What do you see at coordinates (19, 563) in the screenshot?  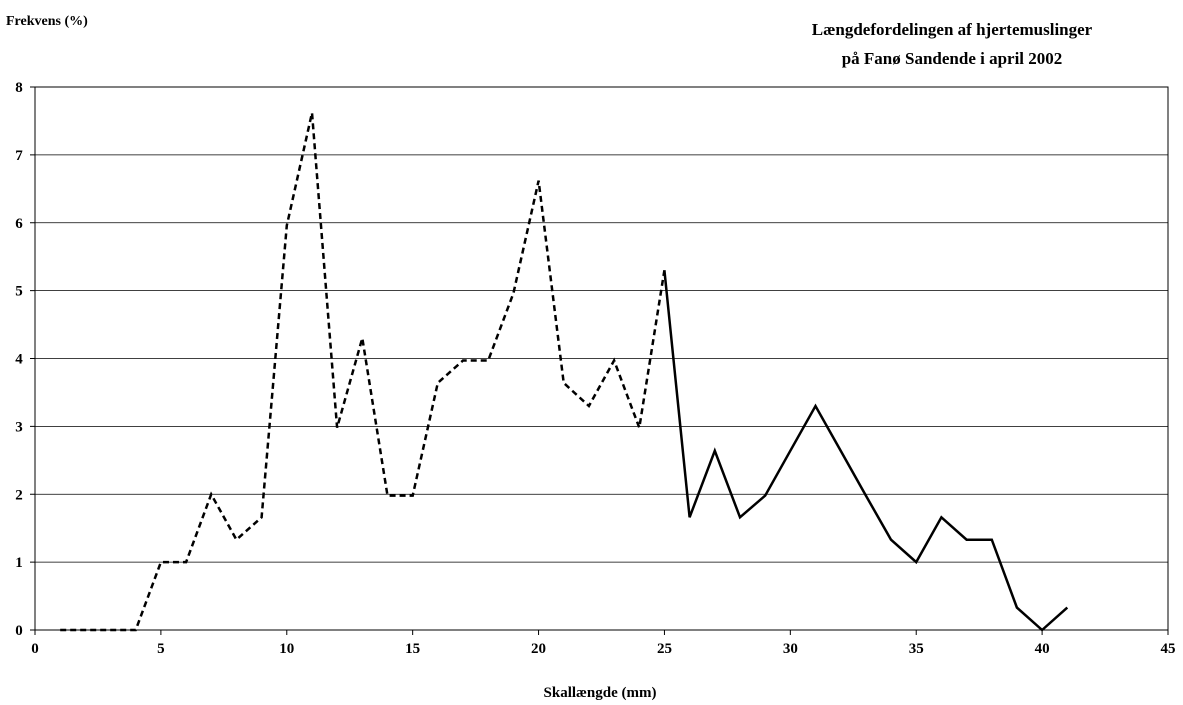 I see `y-tick-label: 1` at bounding box center [19, 563].